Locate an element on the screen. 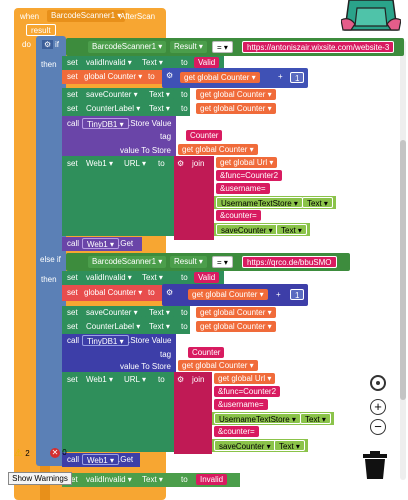 The image size is (408, 500). join-1-s3-comp: UsernameTextStore is located at coordinates (259, 202).